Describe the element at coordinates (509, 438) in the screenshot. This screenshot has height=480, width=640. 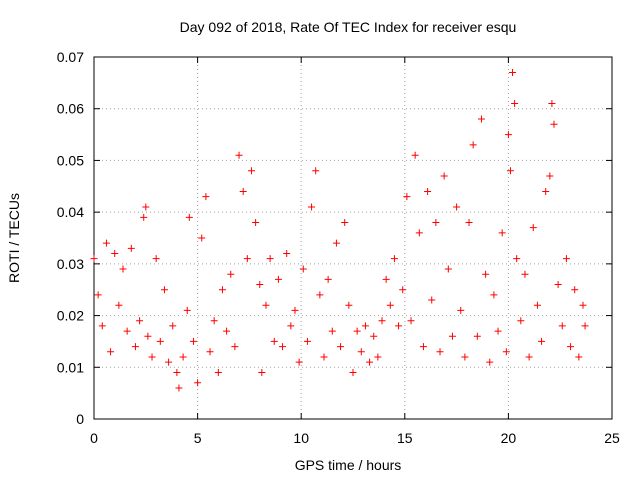
I see `x-tick-label: 20` at that location.